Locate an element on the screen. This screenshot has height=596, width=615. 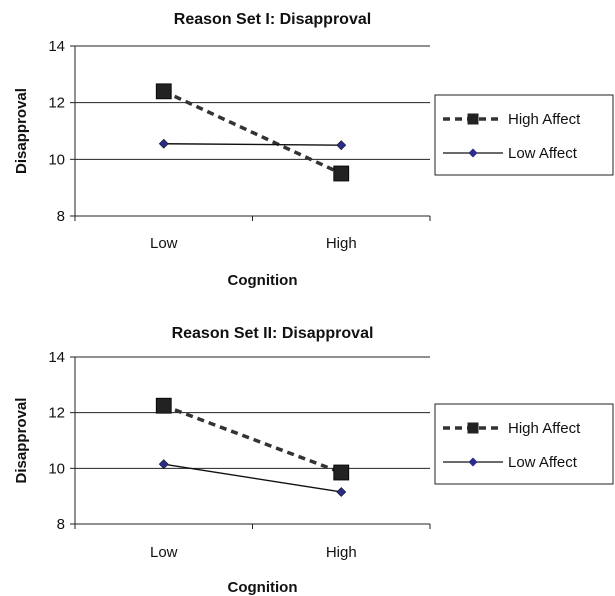
chart-title: Reason Set II: Disapproval is located at coordinates (273, 333).